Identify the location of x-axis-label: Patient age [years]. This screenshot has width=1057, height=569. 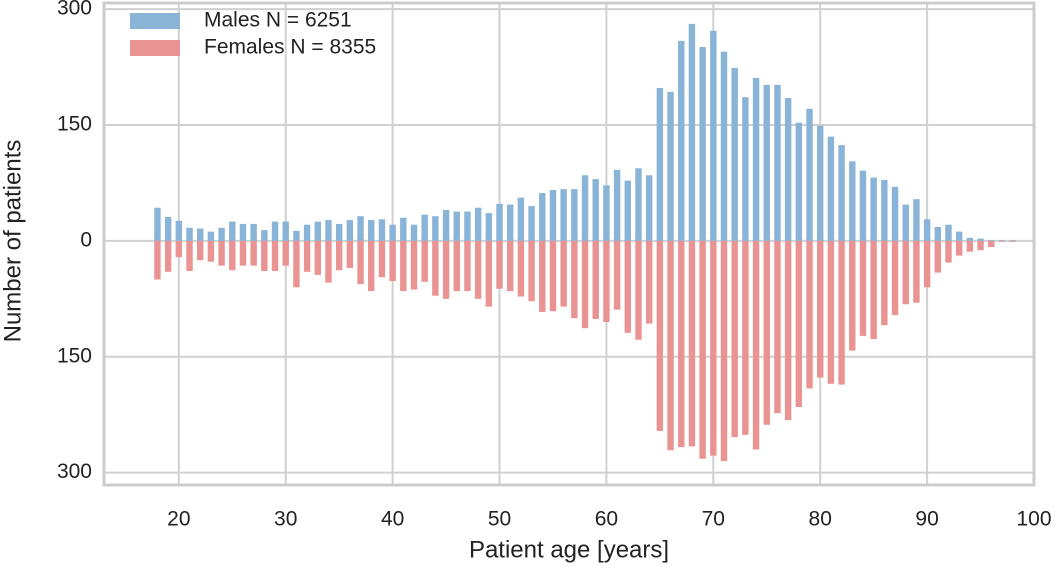
(569, 549).